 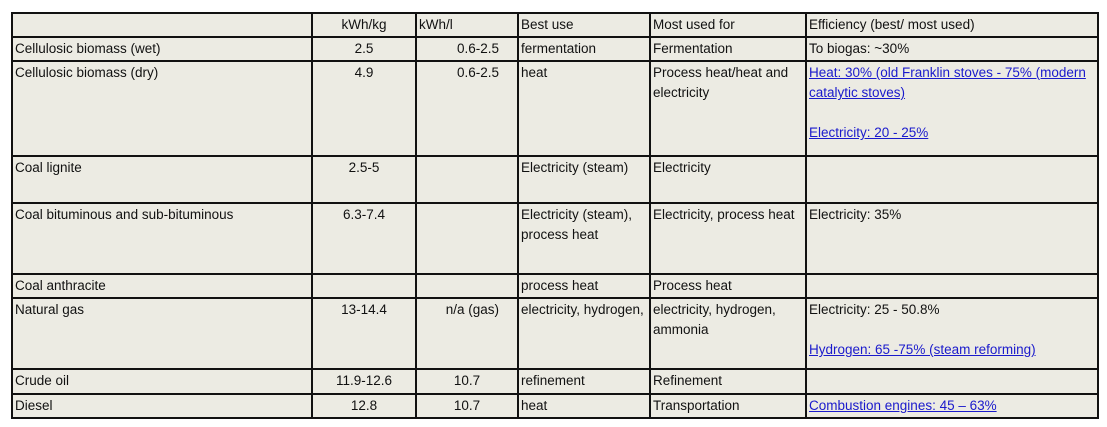 What do you see at coordinates (728, 49) in the screenshot?
I see `most-used-cell: Fermentation` at bounding box center [728, 49].